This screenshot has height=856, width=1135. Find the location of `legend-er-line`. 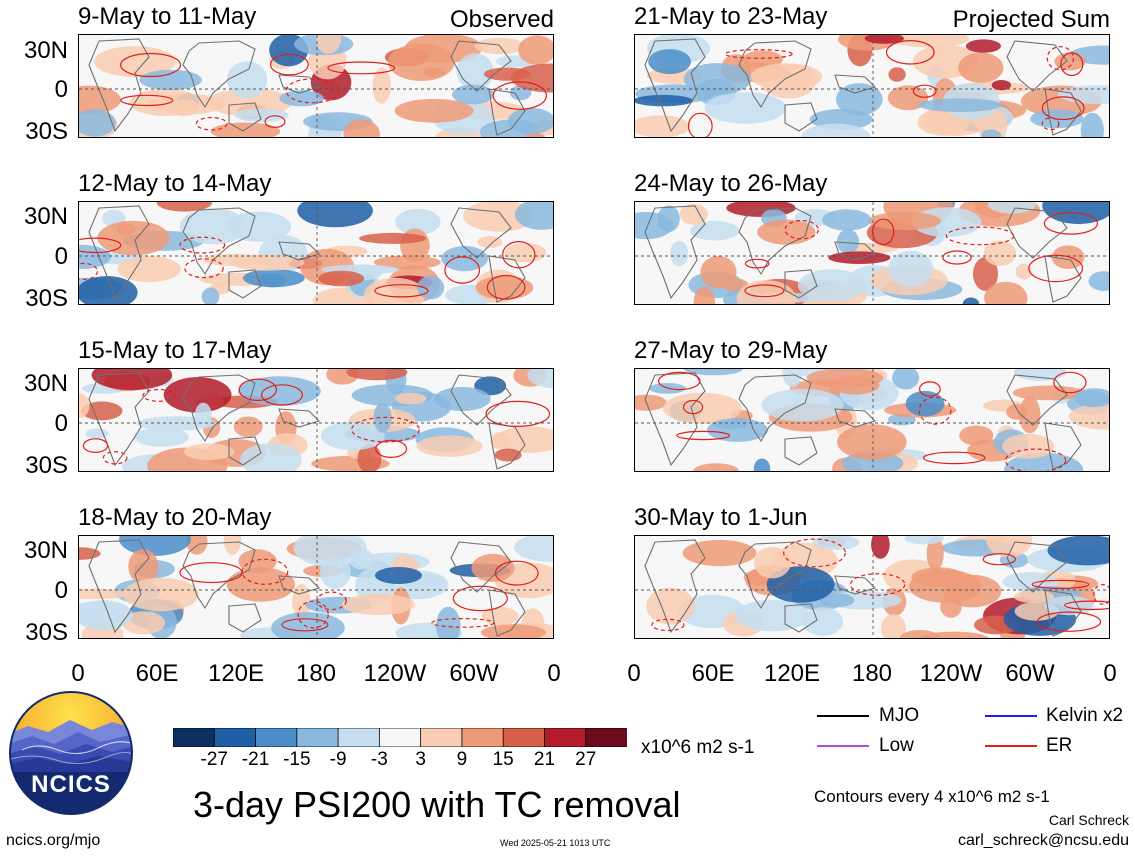

legend-er-line is located at coordinates (1011, 746).